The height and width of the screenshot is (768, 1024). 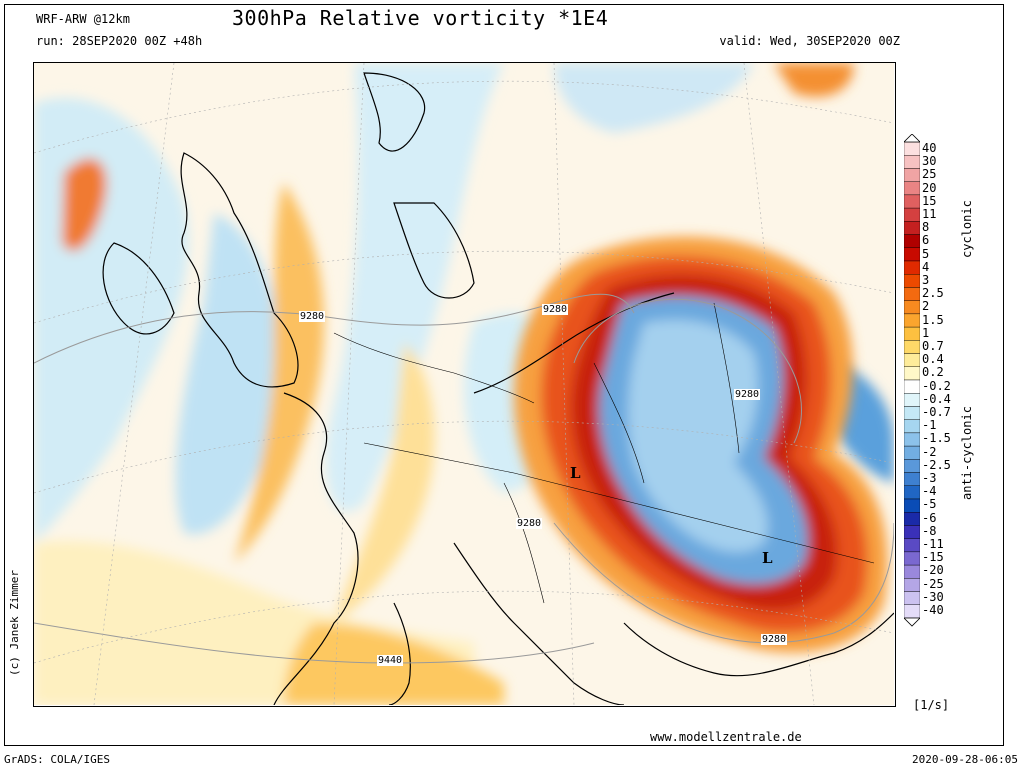 I want to click on colorbar-level-label: 1, so click(x=926, y=332).